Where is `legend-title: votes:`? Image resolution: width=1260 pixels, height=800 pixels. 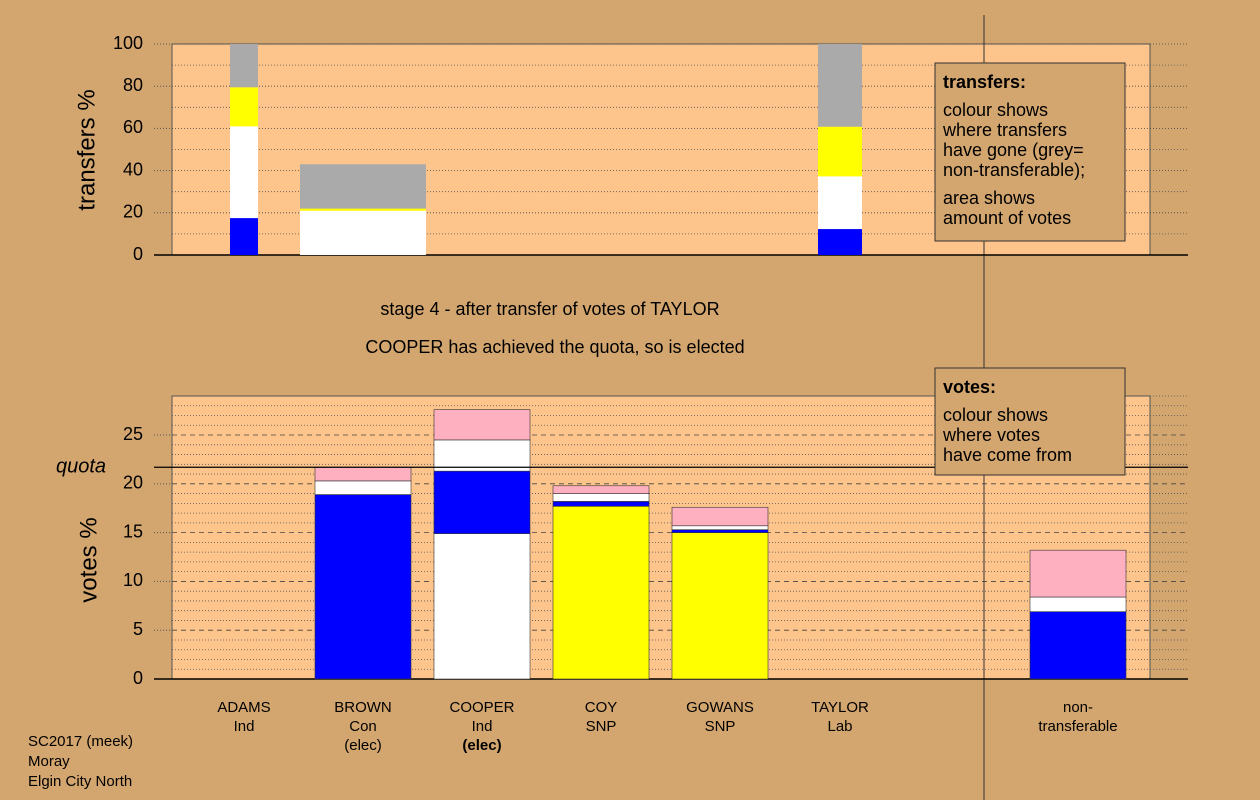
legend-title: votes: is located at coordinates (969, 387).